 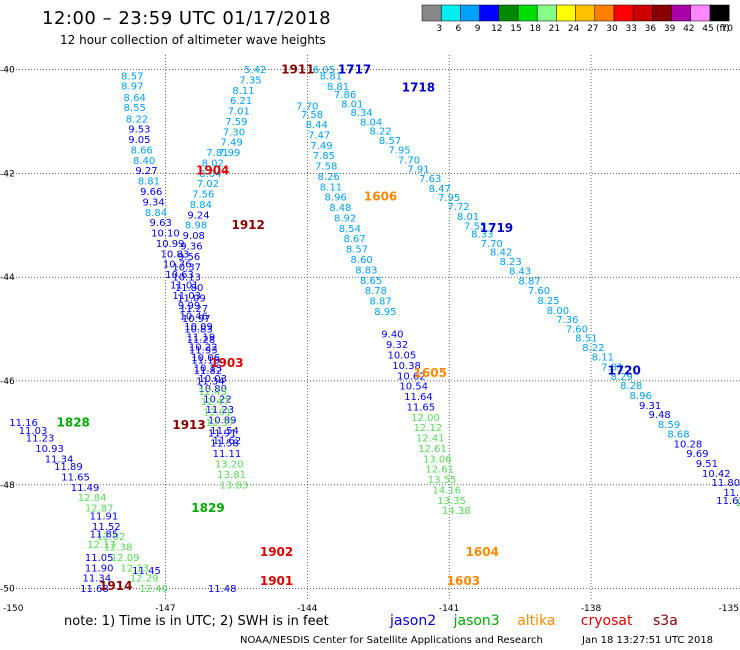 I want to click on swh-value-label: 13.35, so click(x=451, y=501).